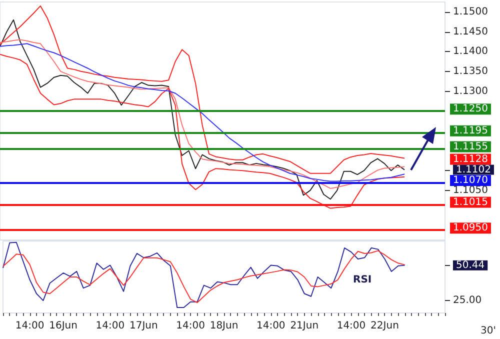 This screenshot has width=500, height=339. I want to click on y-tick-label: 50.44, so click(470, 265).